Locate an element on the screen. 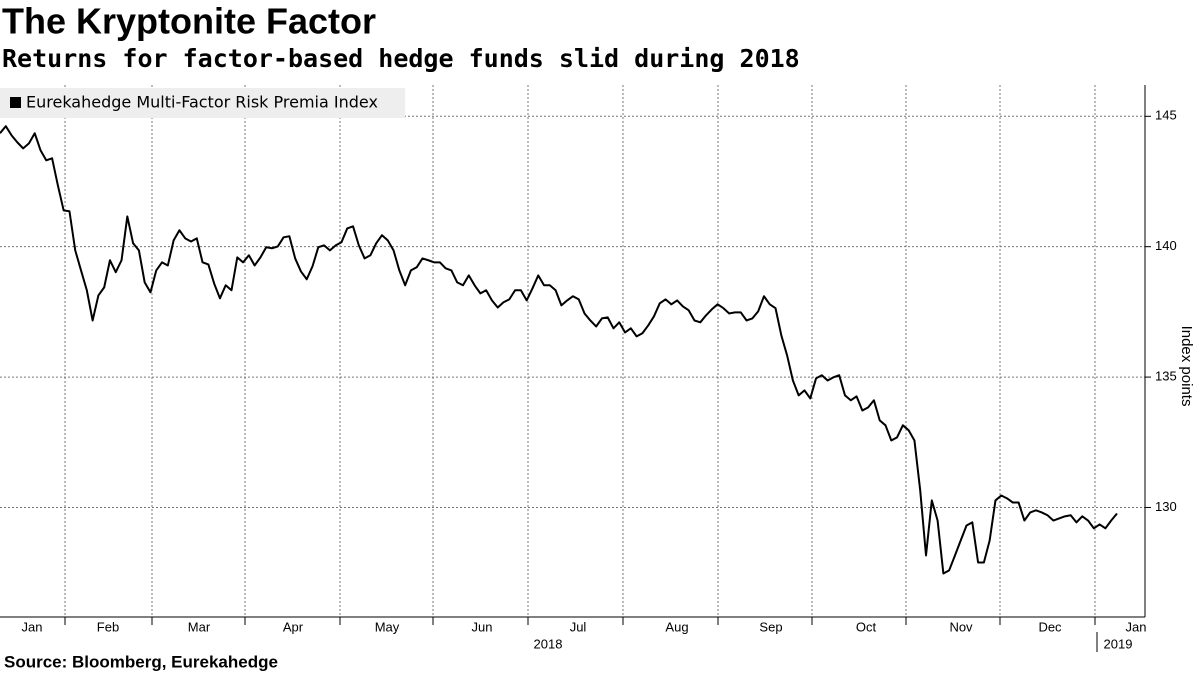 This screenshot has width=1200, height=675. x-tick-label: Dec is located at coordinates (1050, 626).